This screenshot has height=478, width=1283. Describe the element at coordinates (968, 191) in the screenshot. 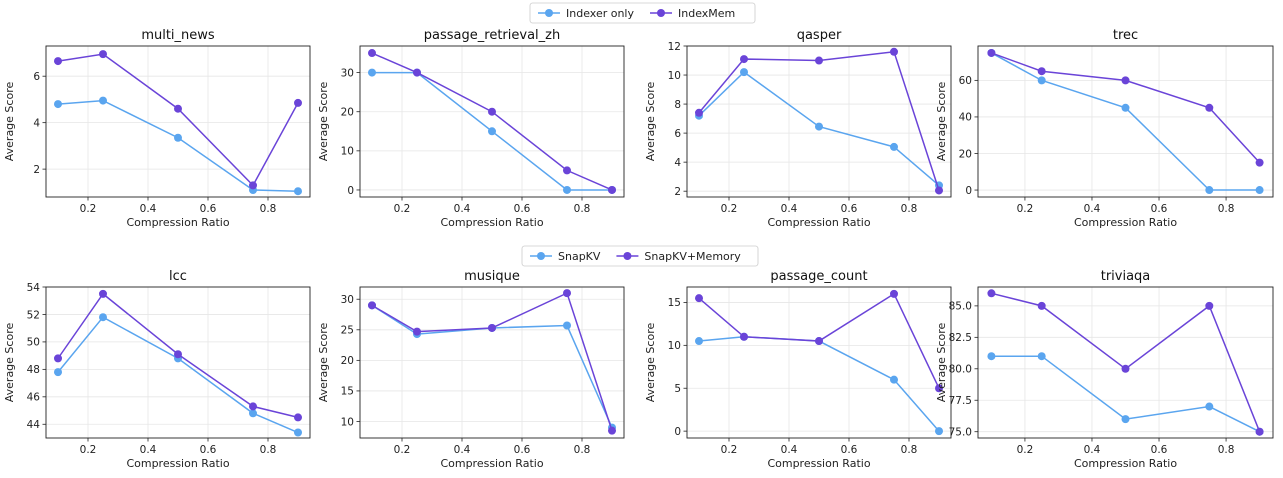

I see `y-tick-label: 0` at that location.